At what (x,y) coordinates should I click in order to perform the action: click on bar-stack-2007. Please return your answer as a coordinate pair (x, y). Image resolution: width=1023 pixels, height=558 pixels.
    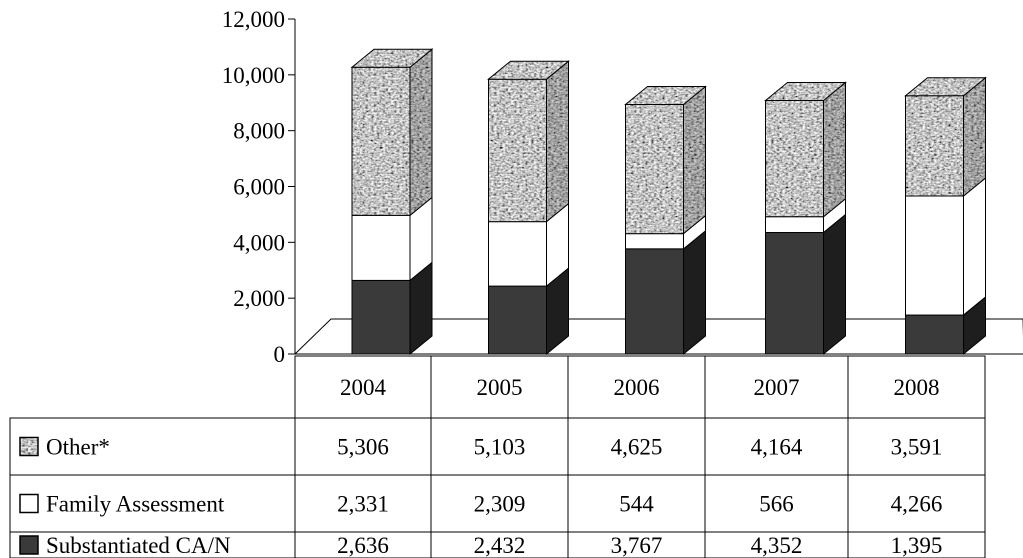
    Looking at the image, I should click on (805, 218).